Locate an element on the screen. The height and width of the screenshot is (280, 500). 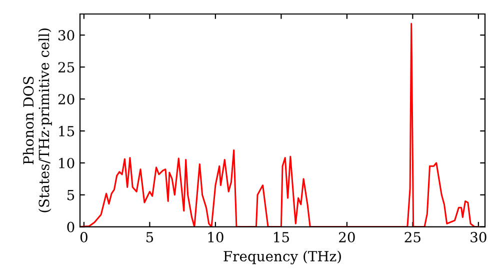
y-tick-label: 15 is located at coordinates (66, 131).